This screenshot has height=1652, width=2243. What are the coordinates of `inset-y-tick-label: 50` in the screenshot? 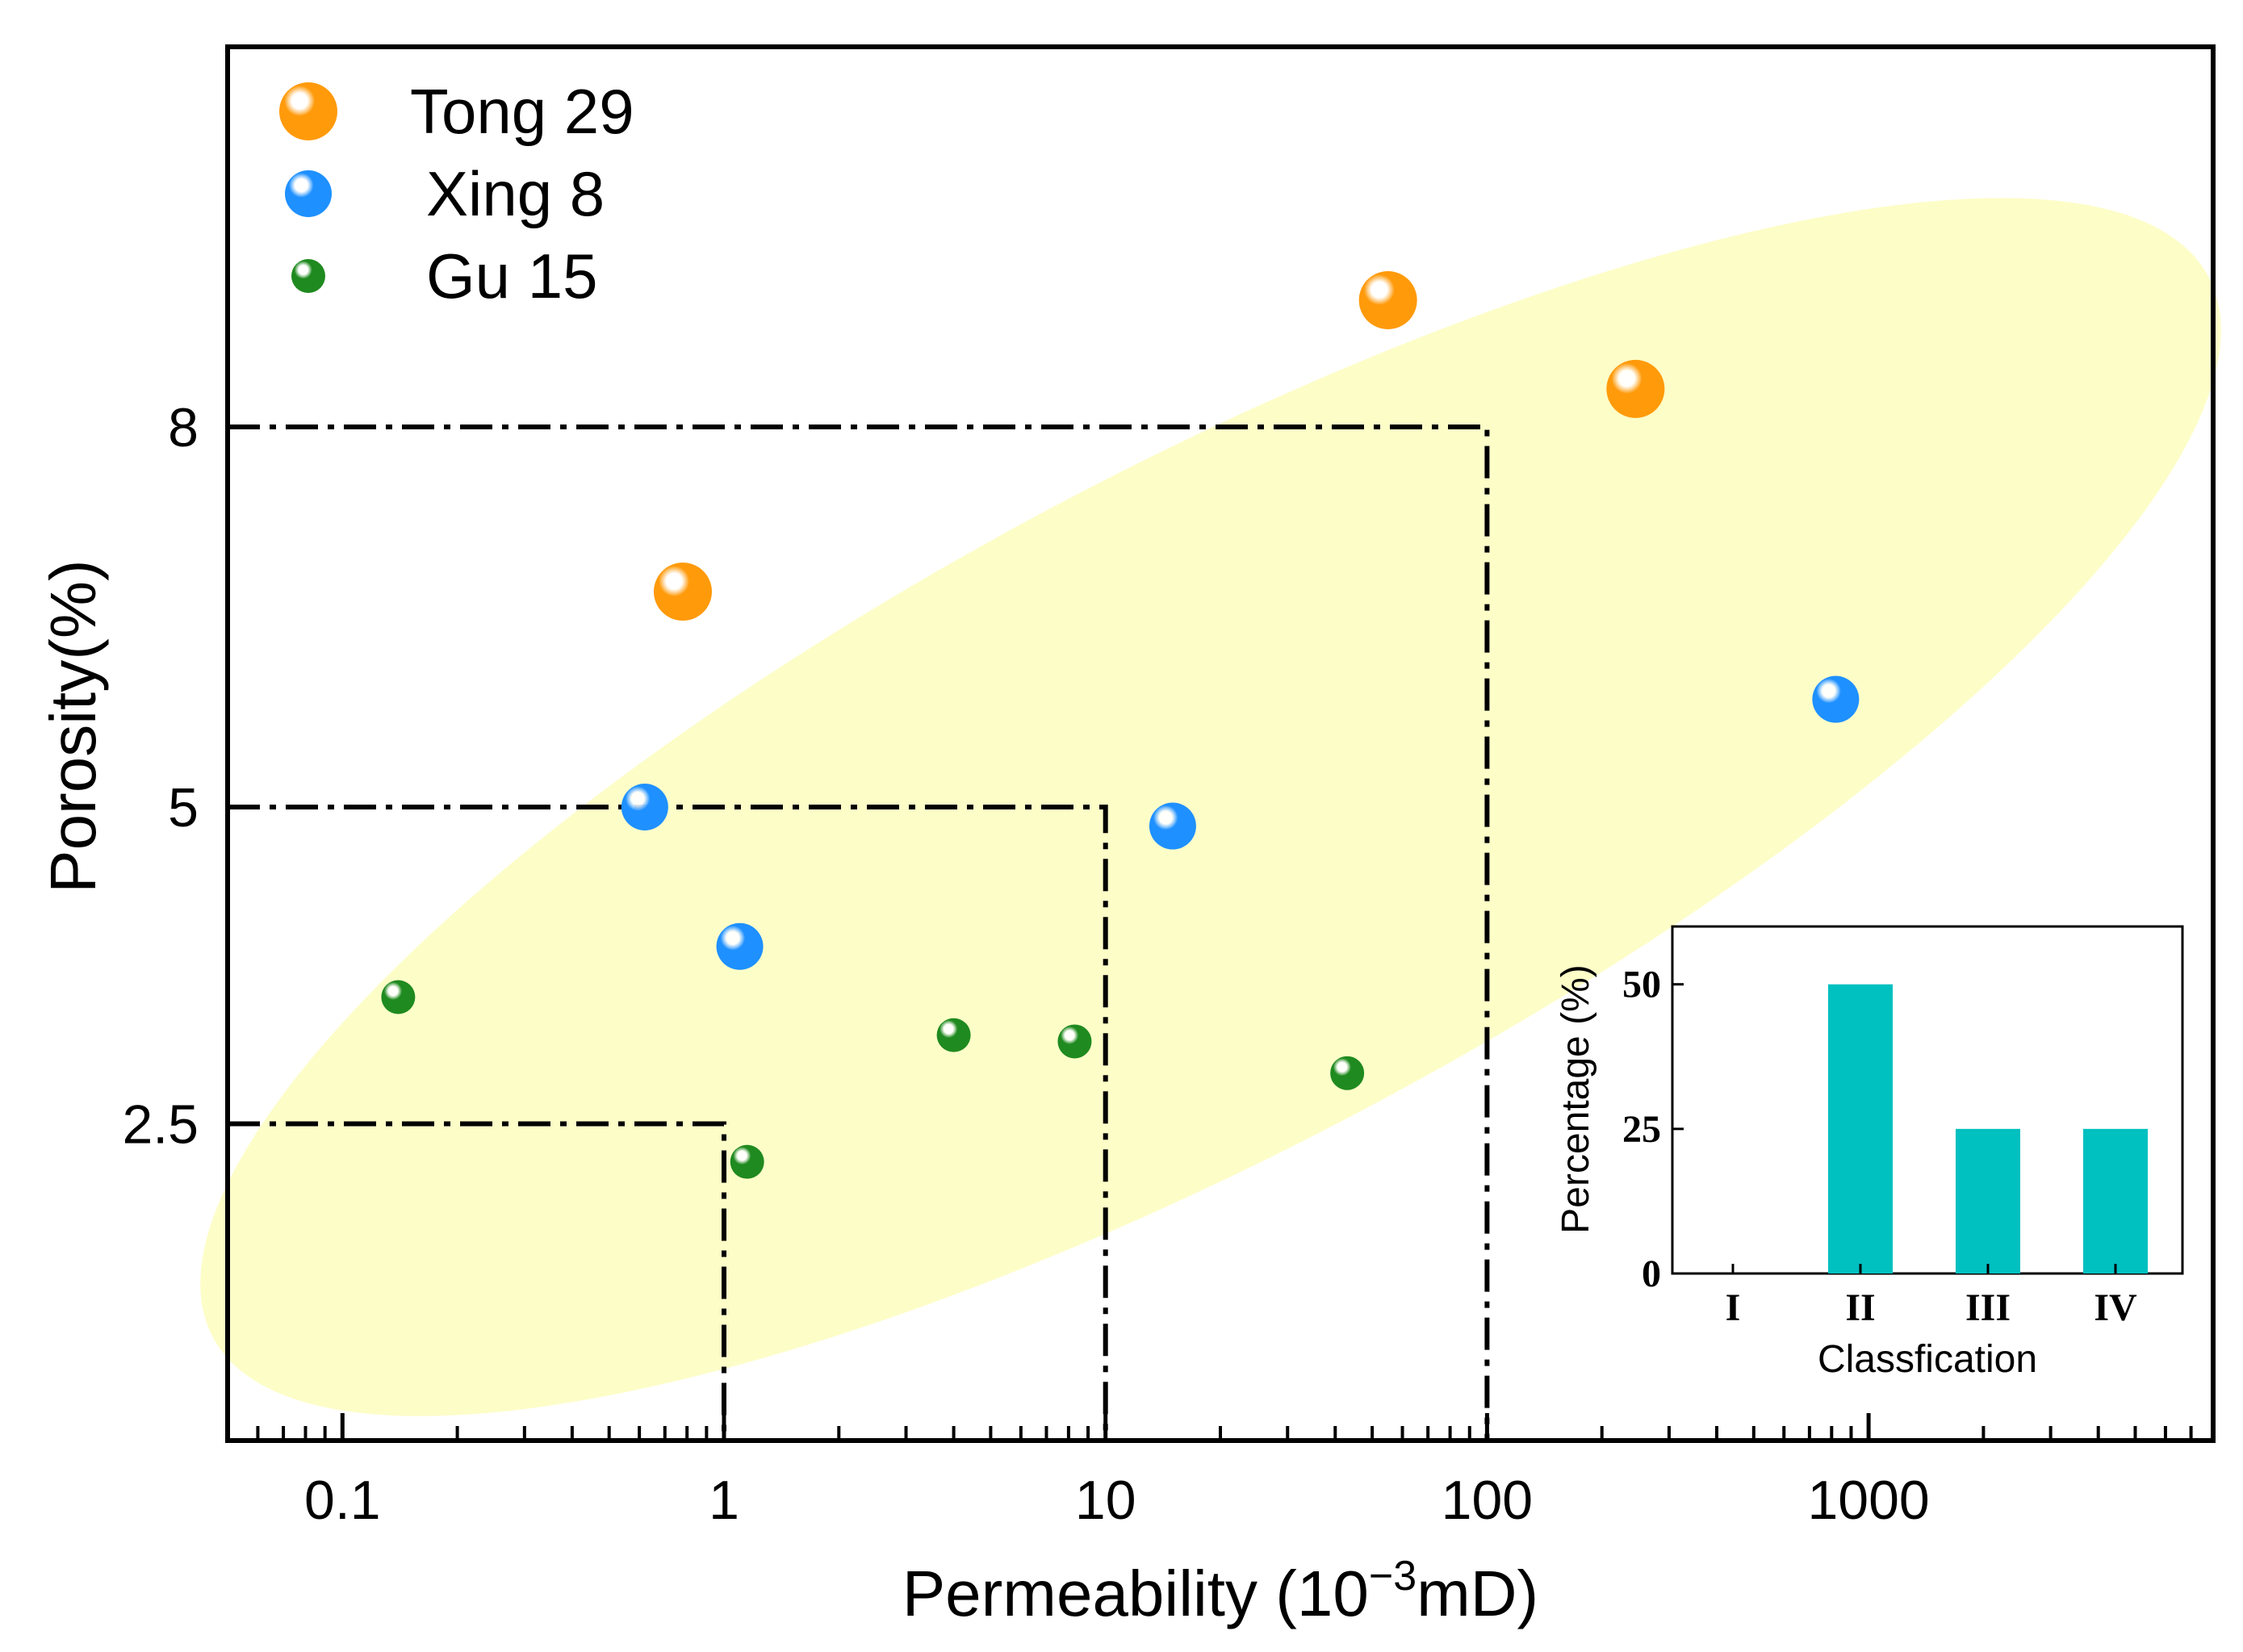 It's located at (1641, 985).